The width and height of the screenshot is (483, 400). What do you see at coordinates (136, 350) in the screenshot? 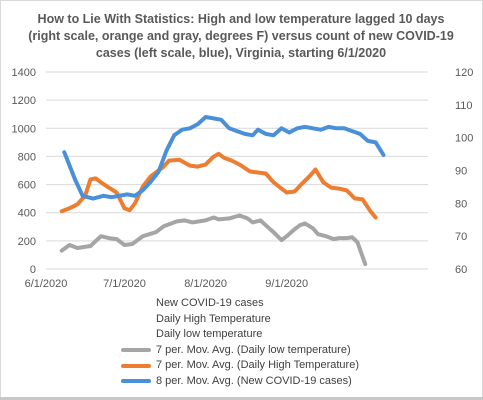
I see `legend-swatch-gray` at bounding box center [136, 350].